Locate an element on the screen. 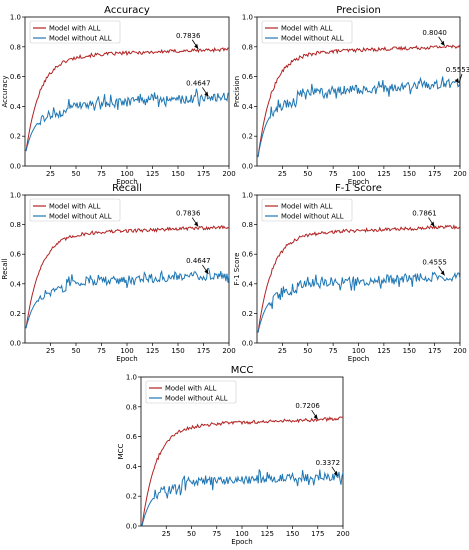 The height and width of the screenshot is (550, 469). annotation-label: 0.7861 is located at coordinates (424, 214).